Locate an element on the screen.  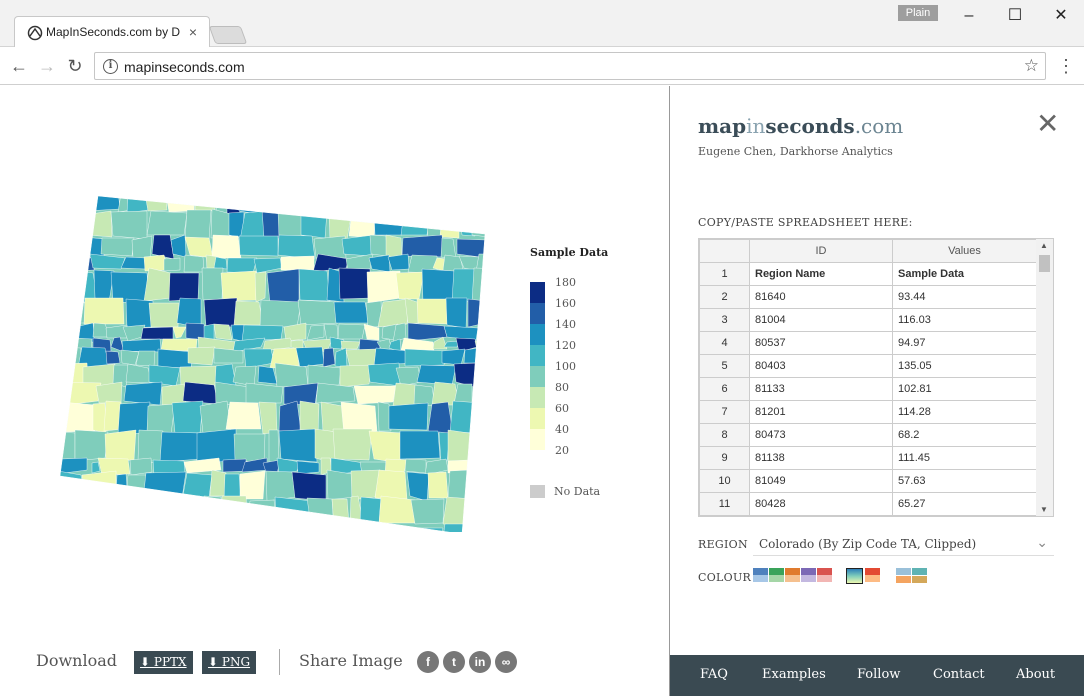
row-number: 9 is located at coordinates (724, 458).